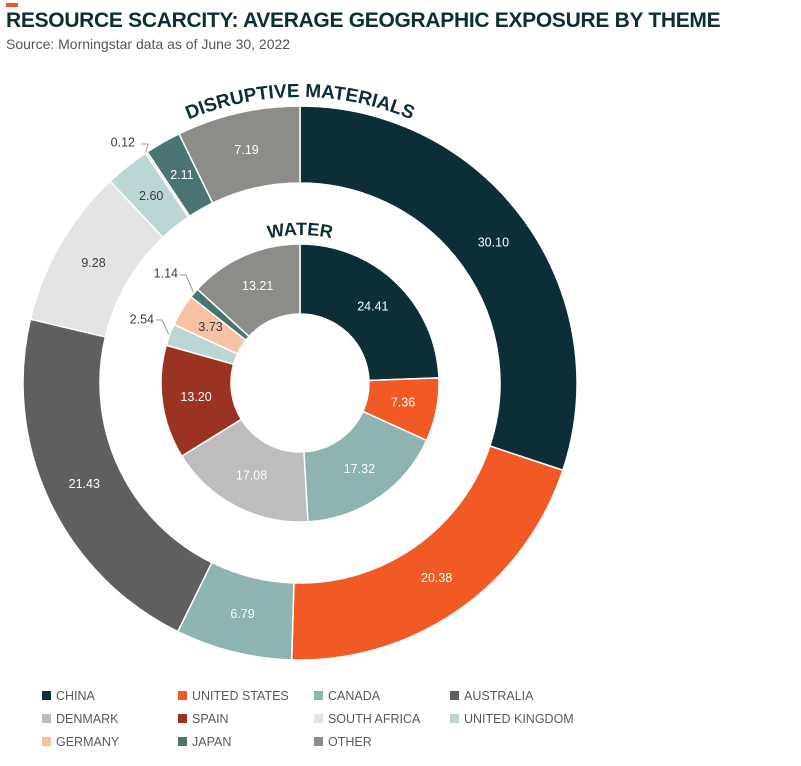  I want to click on legend-swatch-denmark, so click(46, 718).